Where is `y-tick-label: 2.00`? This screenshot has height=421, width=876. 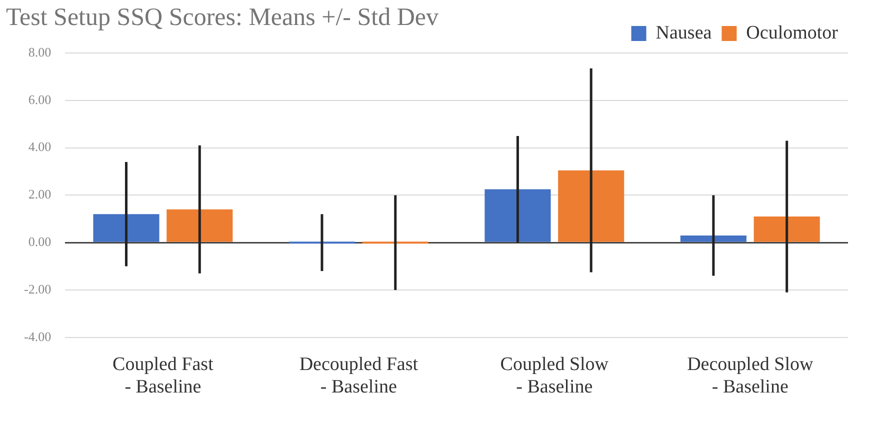
y-tick-label: 2.00 is located at coordinates (40, 194).